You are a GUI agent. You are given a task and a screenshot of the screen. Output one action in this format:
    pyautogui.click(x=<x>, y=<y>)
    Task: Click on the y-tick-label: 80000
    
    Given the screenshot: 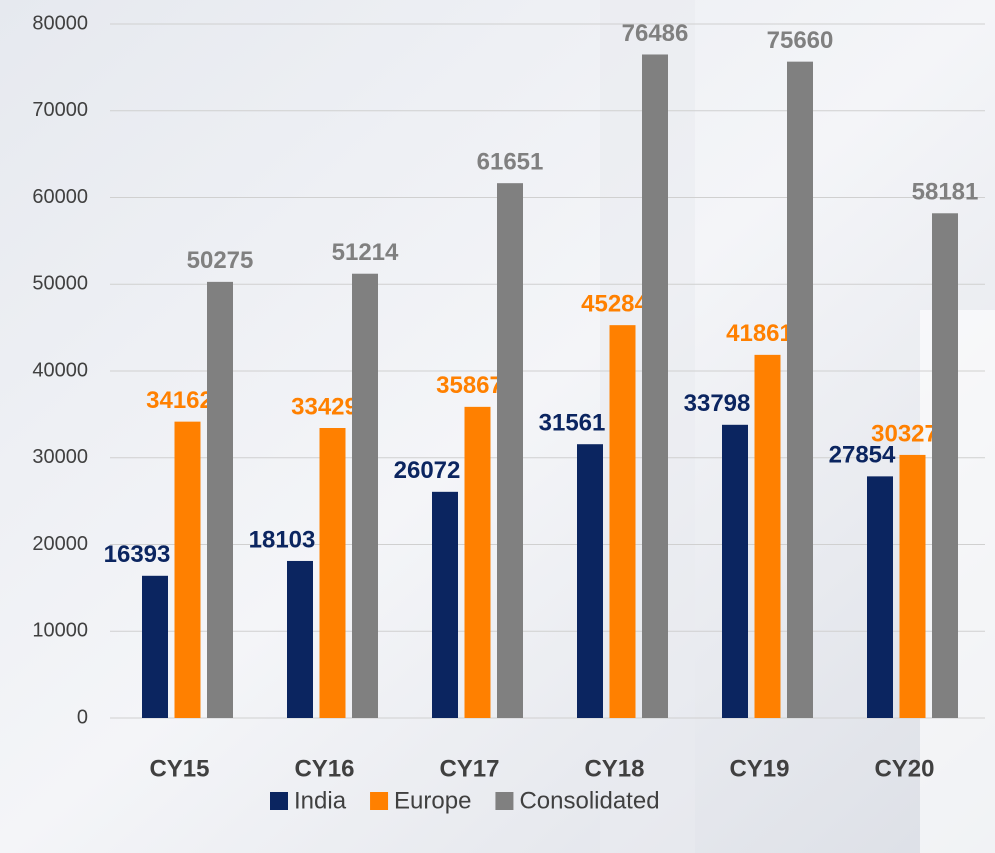 What is the action you would take?
    pyautogui.click(x=60, y=23)
    